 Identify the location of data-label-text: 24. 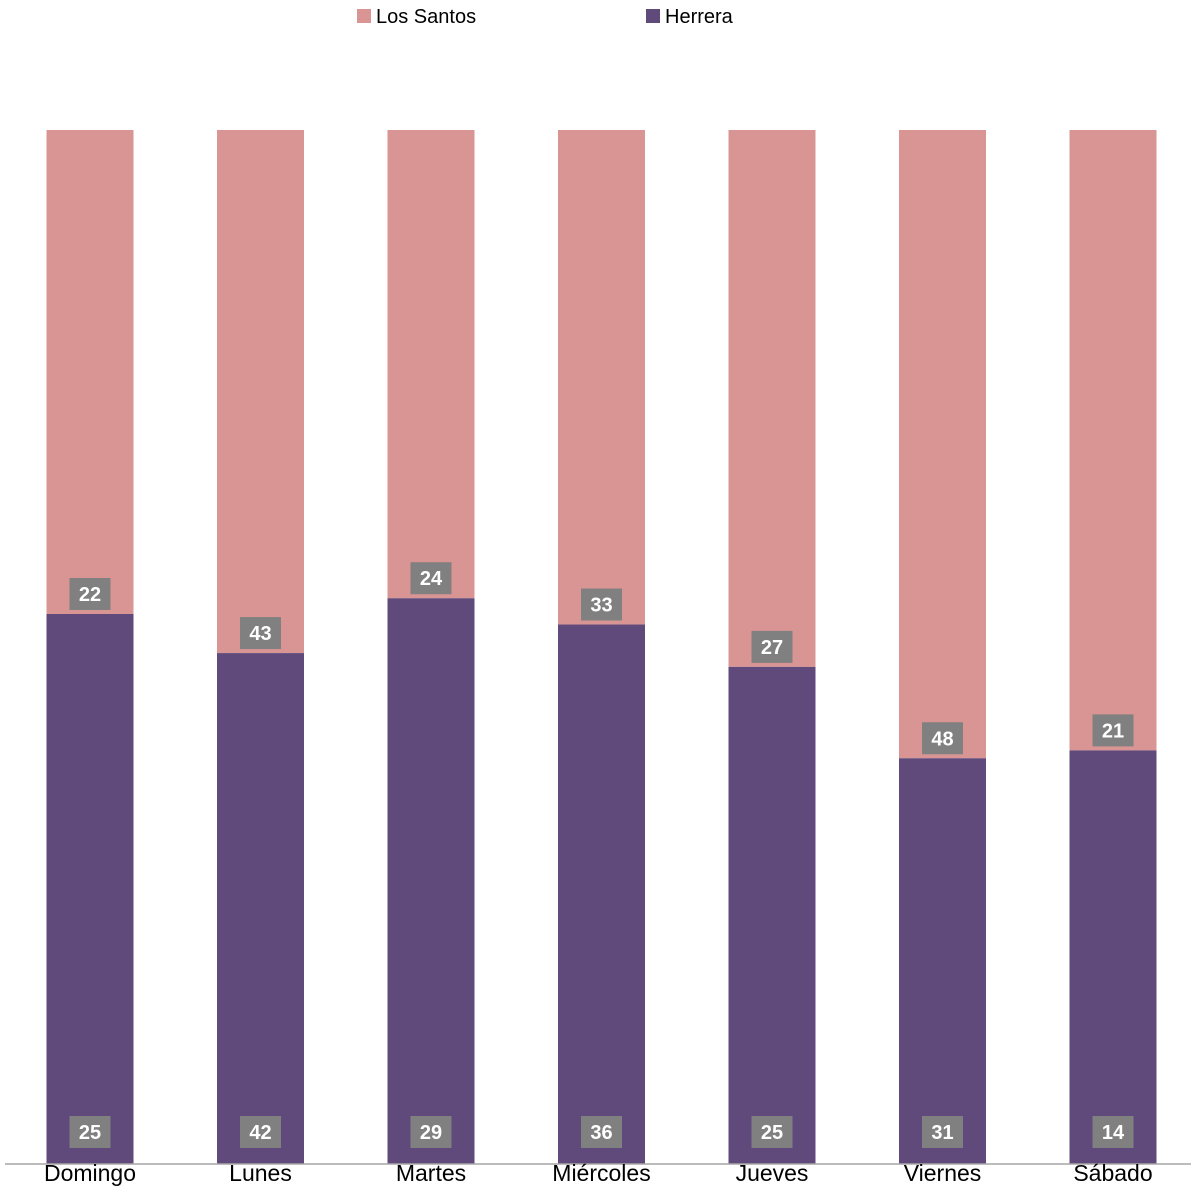
(431, 579).